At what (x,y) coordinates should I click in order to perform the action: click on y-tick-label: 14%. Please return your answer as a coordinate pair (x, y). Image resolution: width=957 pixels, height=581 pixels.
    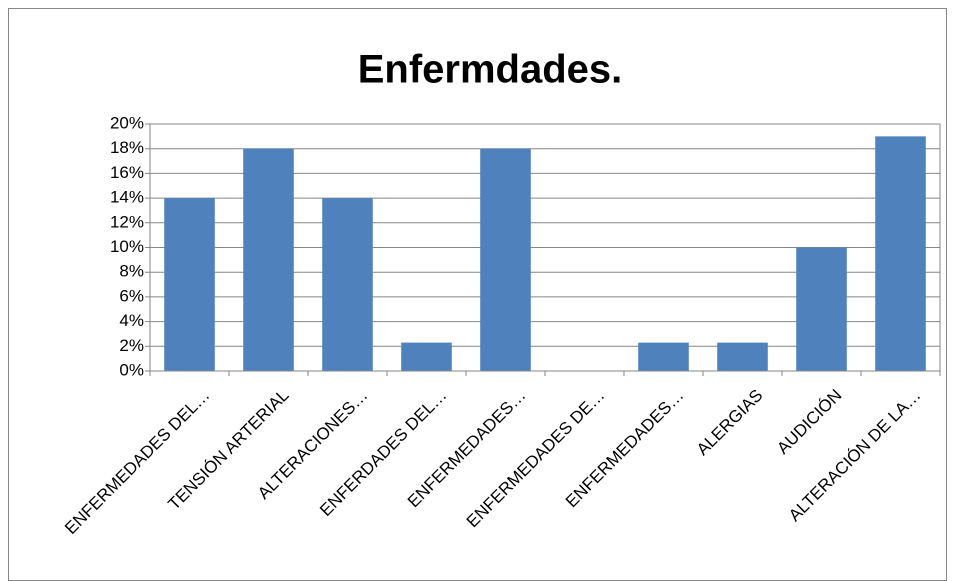
    Looking at the image, I should click on (127, 197).